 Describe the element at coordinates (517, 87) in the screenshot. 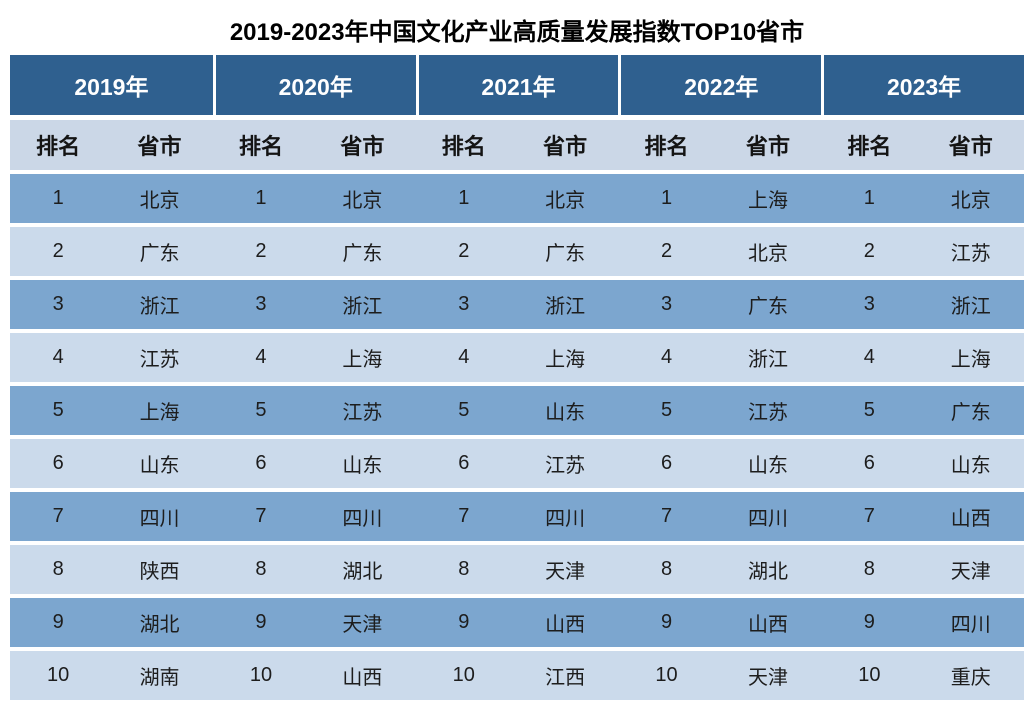

I see `year-header-2021: 2021年` at that location.